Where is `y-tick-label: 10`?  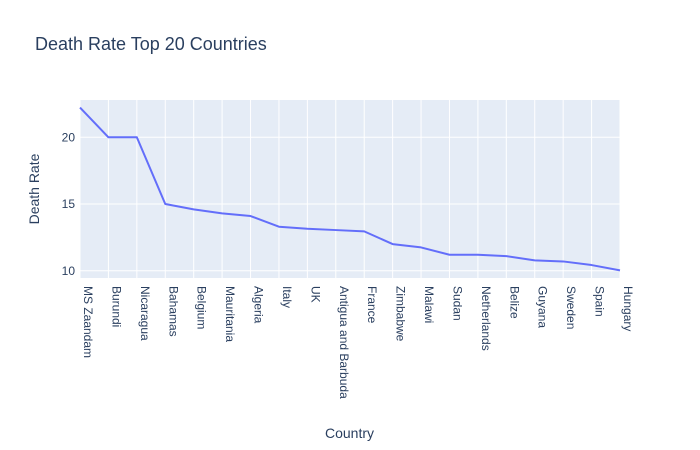 y-tick-label: 10 is located at coordinates (69, 271).